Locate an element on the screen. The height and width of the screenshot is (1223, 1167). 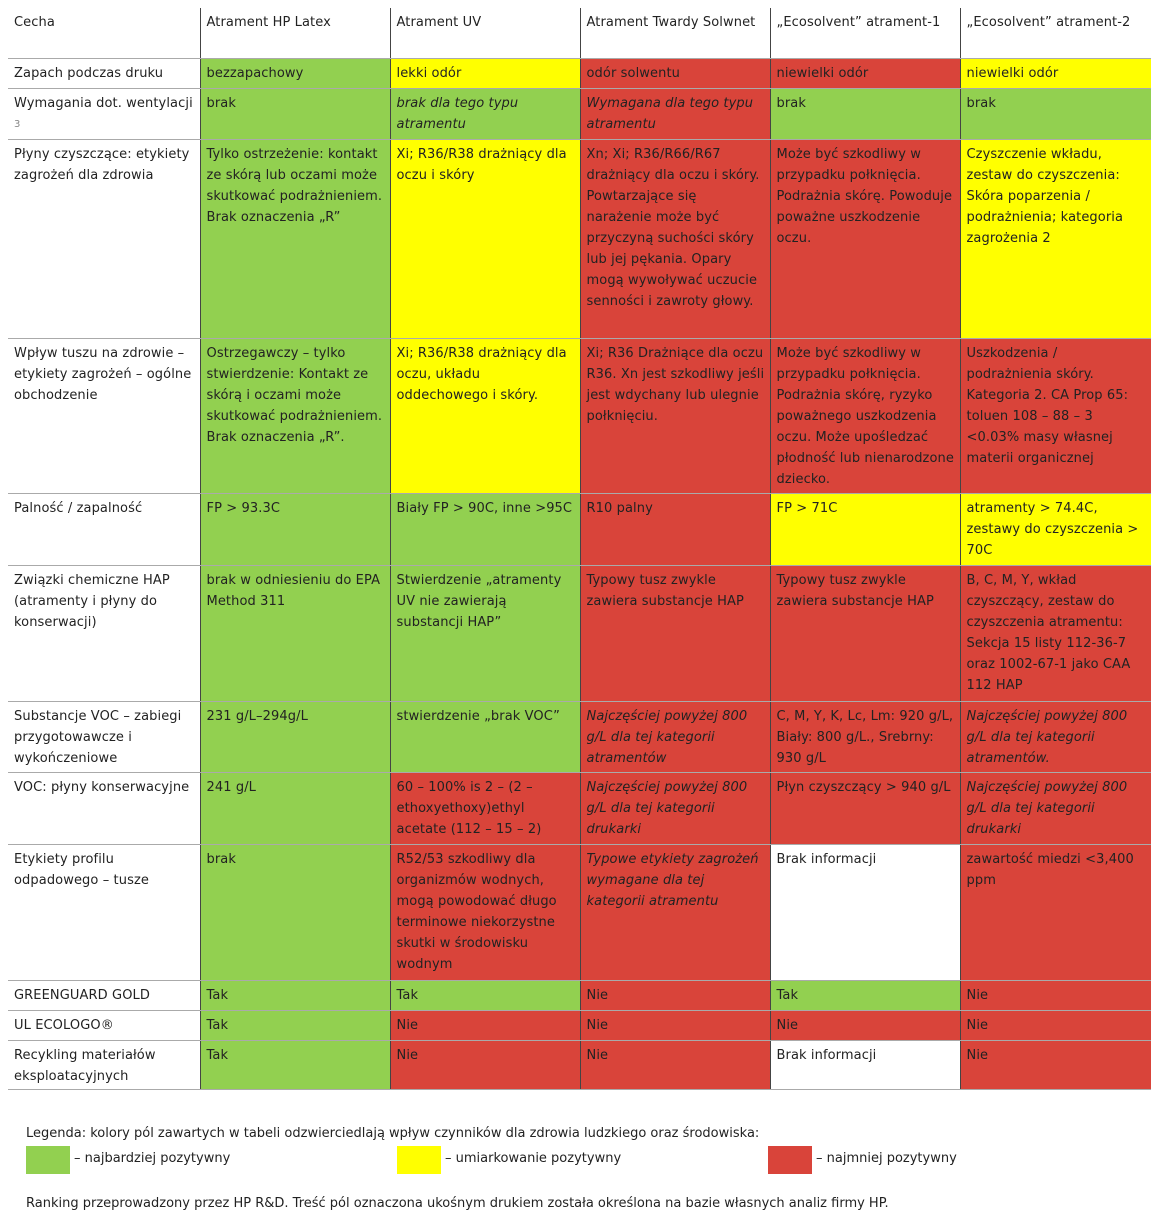
cell: R10 palny is located at coordinates (675, 529).